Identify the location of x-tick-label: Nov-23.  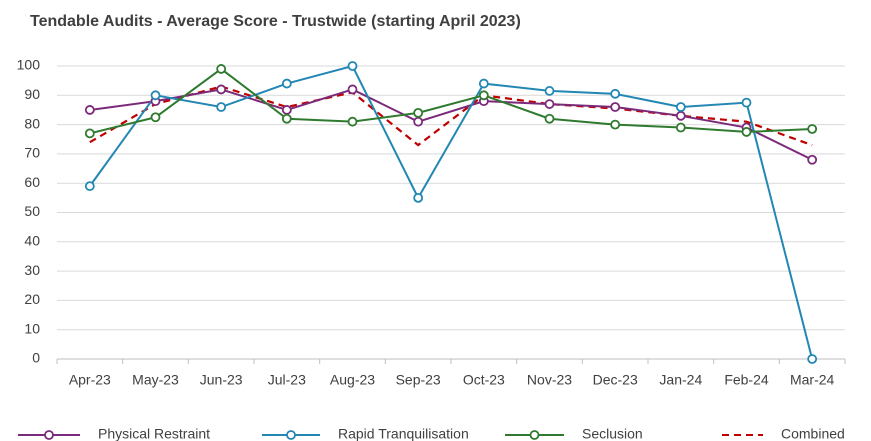
(549, 380).